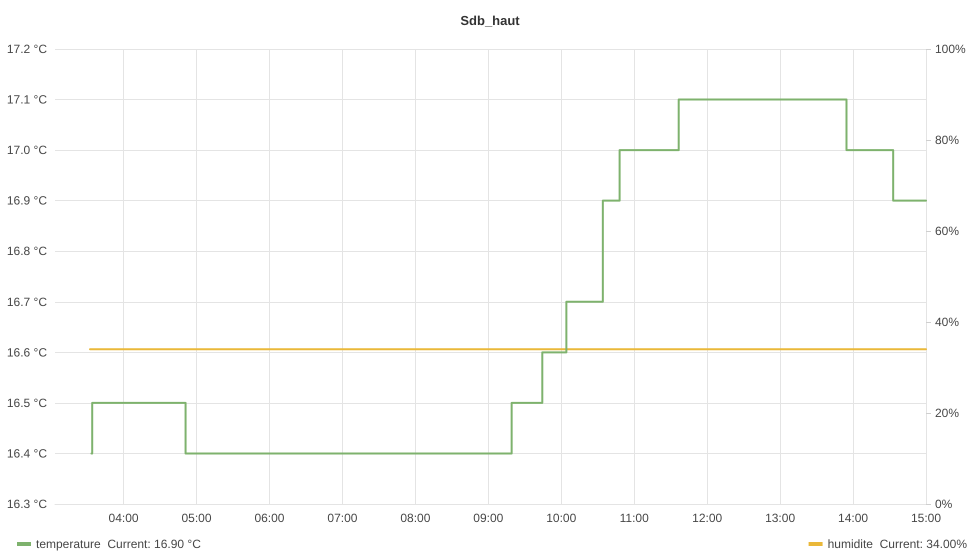 This screenshot has height=560, width=980. What do you see at coordinates (851, 544) in the screenshot?
I see `legend-label: humidite` at bounding box center [851, 544].